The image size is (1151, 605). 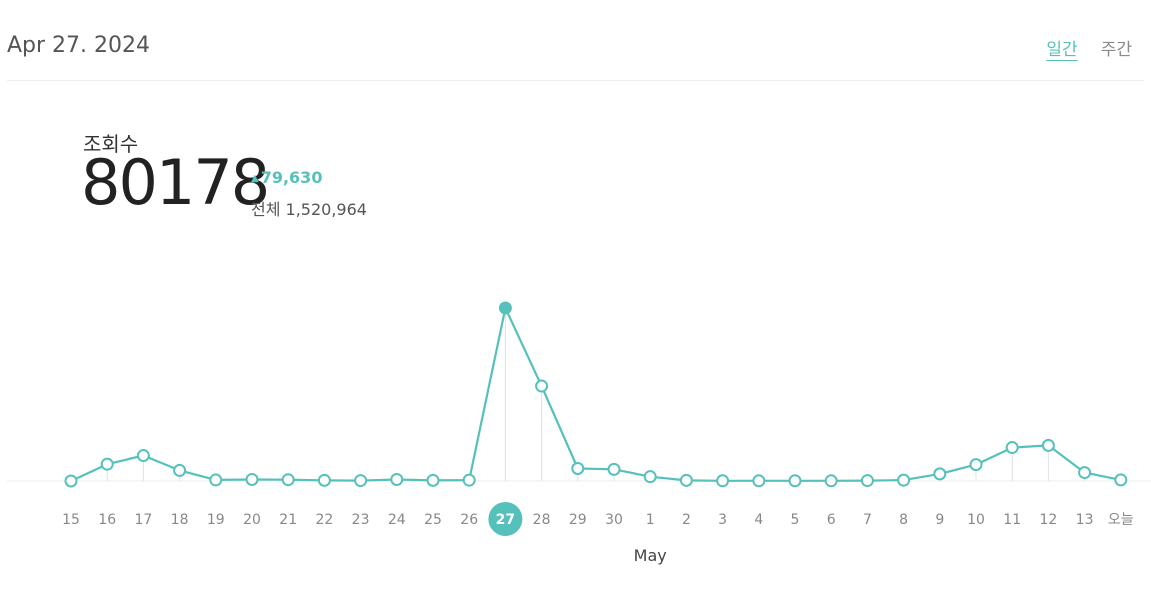 What do you see at coordinates (252, 520) in the screenshot?
I see `x-tick-label: 20` at bounding box center [252, 520].